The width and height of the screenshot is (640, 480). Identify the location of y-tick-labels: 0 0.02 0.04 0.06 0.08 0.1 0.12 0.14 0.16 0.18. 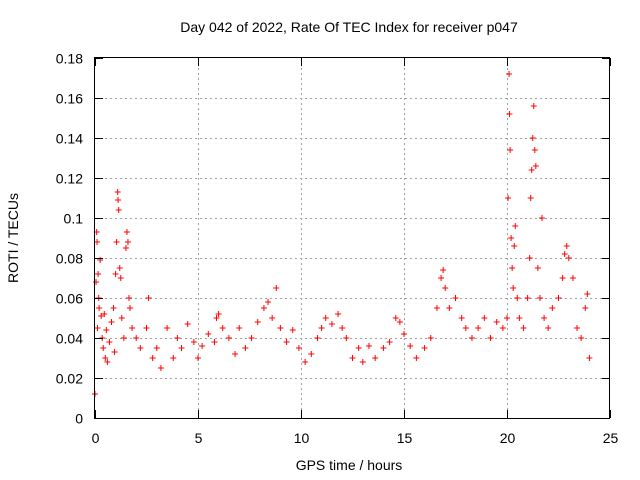
(69, 239).